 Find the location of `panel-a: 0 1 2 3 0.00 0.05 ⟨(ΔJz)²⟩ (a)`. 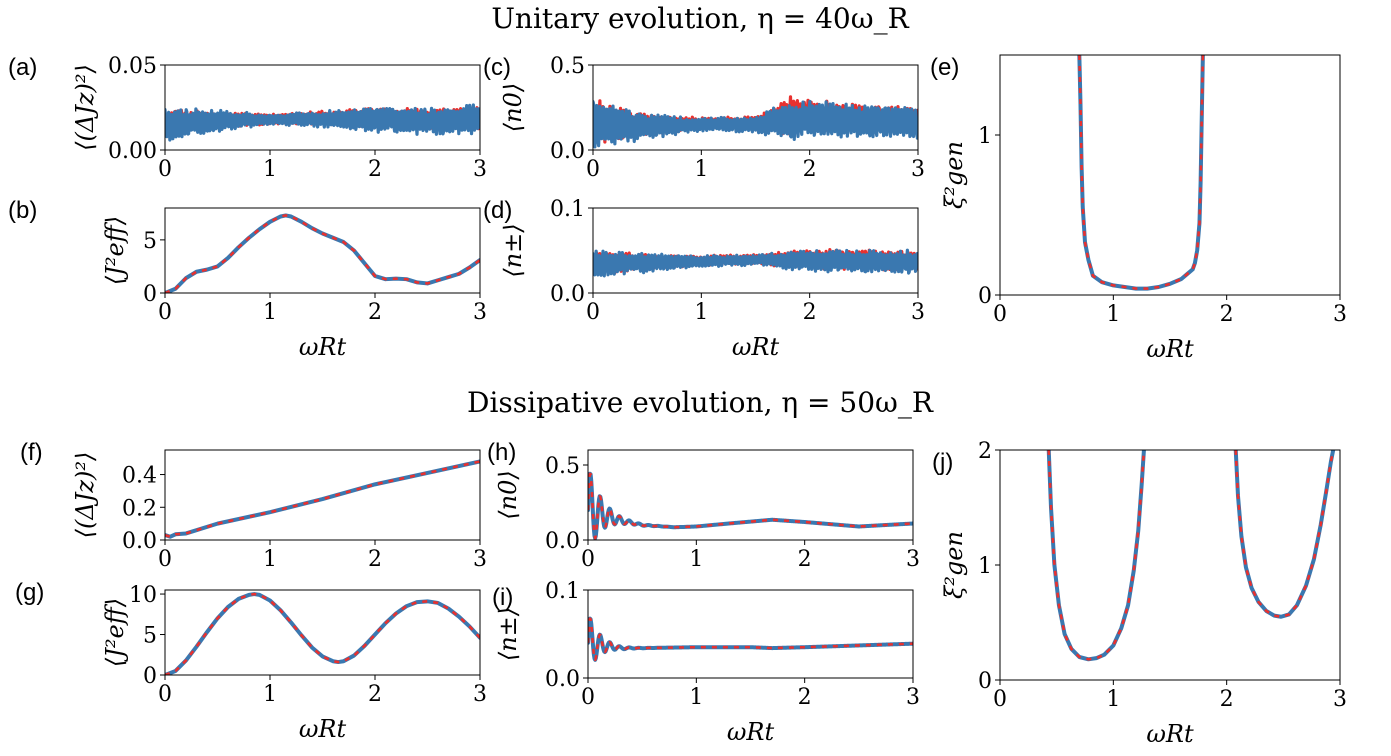

panel-a: 0 1 2 3 0.00 0.05 ⟨(ΔJz)²⟩ (a) is located at coordinates (247, 118).